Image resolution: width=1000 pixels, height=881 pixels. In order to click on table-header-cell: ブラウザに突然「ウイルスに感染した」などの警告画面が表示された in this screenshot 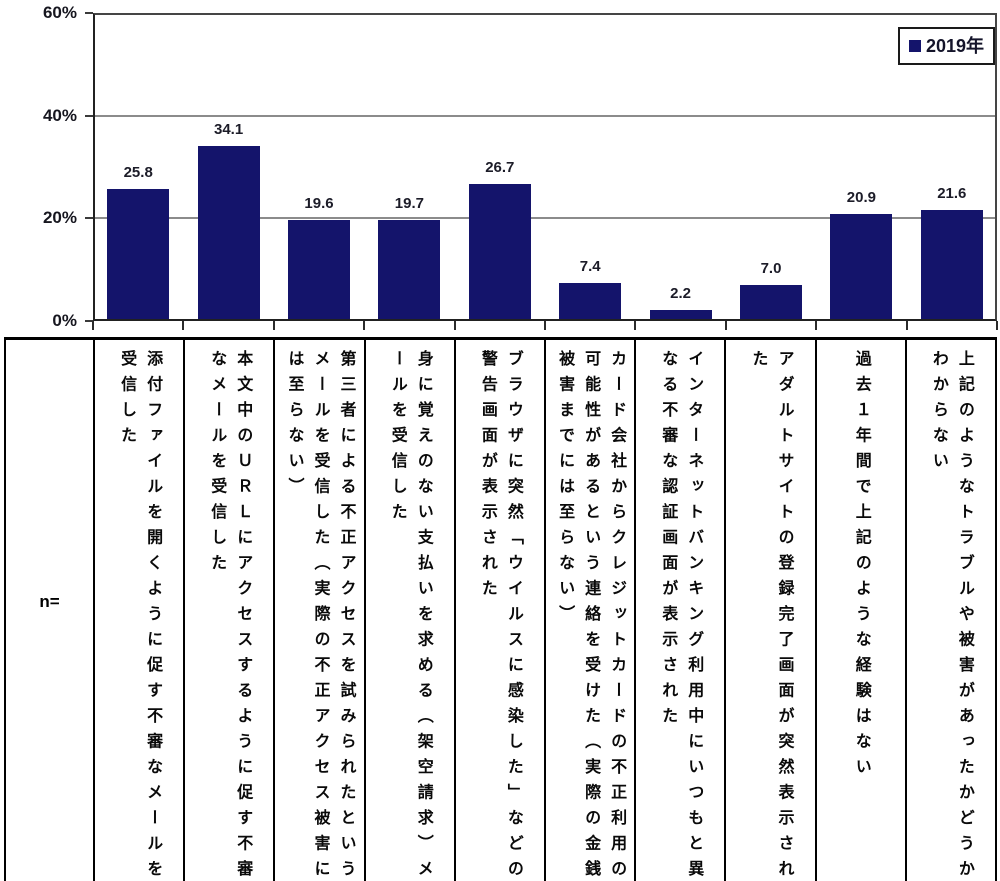, I will do `click(498, 610)`.